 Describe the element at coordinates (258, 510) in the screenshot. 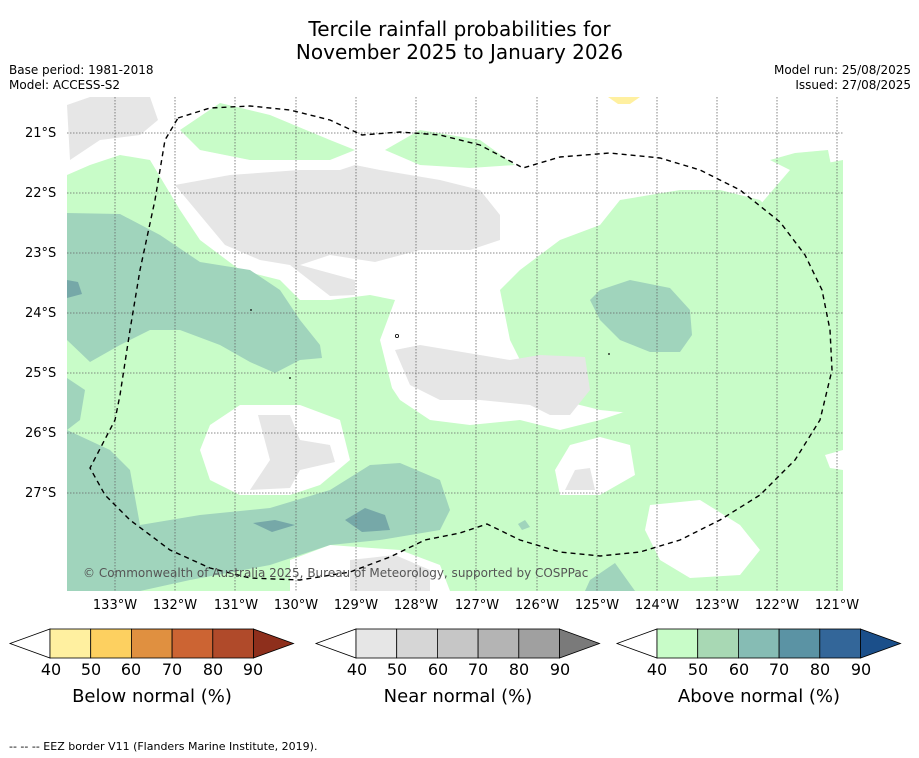

I see `above-normal-50-south` at that location.